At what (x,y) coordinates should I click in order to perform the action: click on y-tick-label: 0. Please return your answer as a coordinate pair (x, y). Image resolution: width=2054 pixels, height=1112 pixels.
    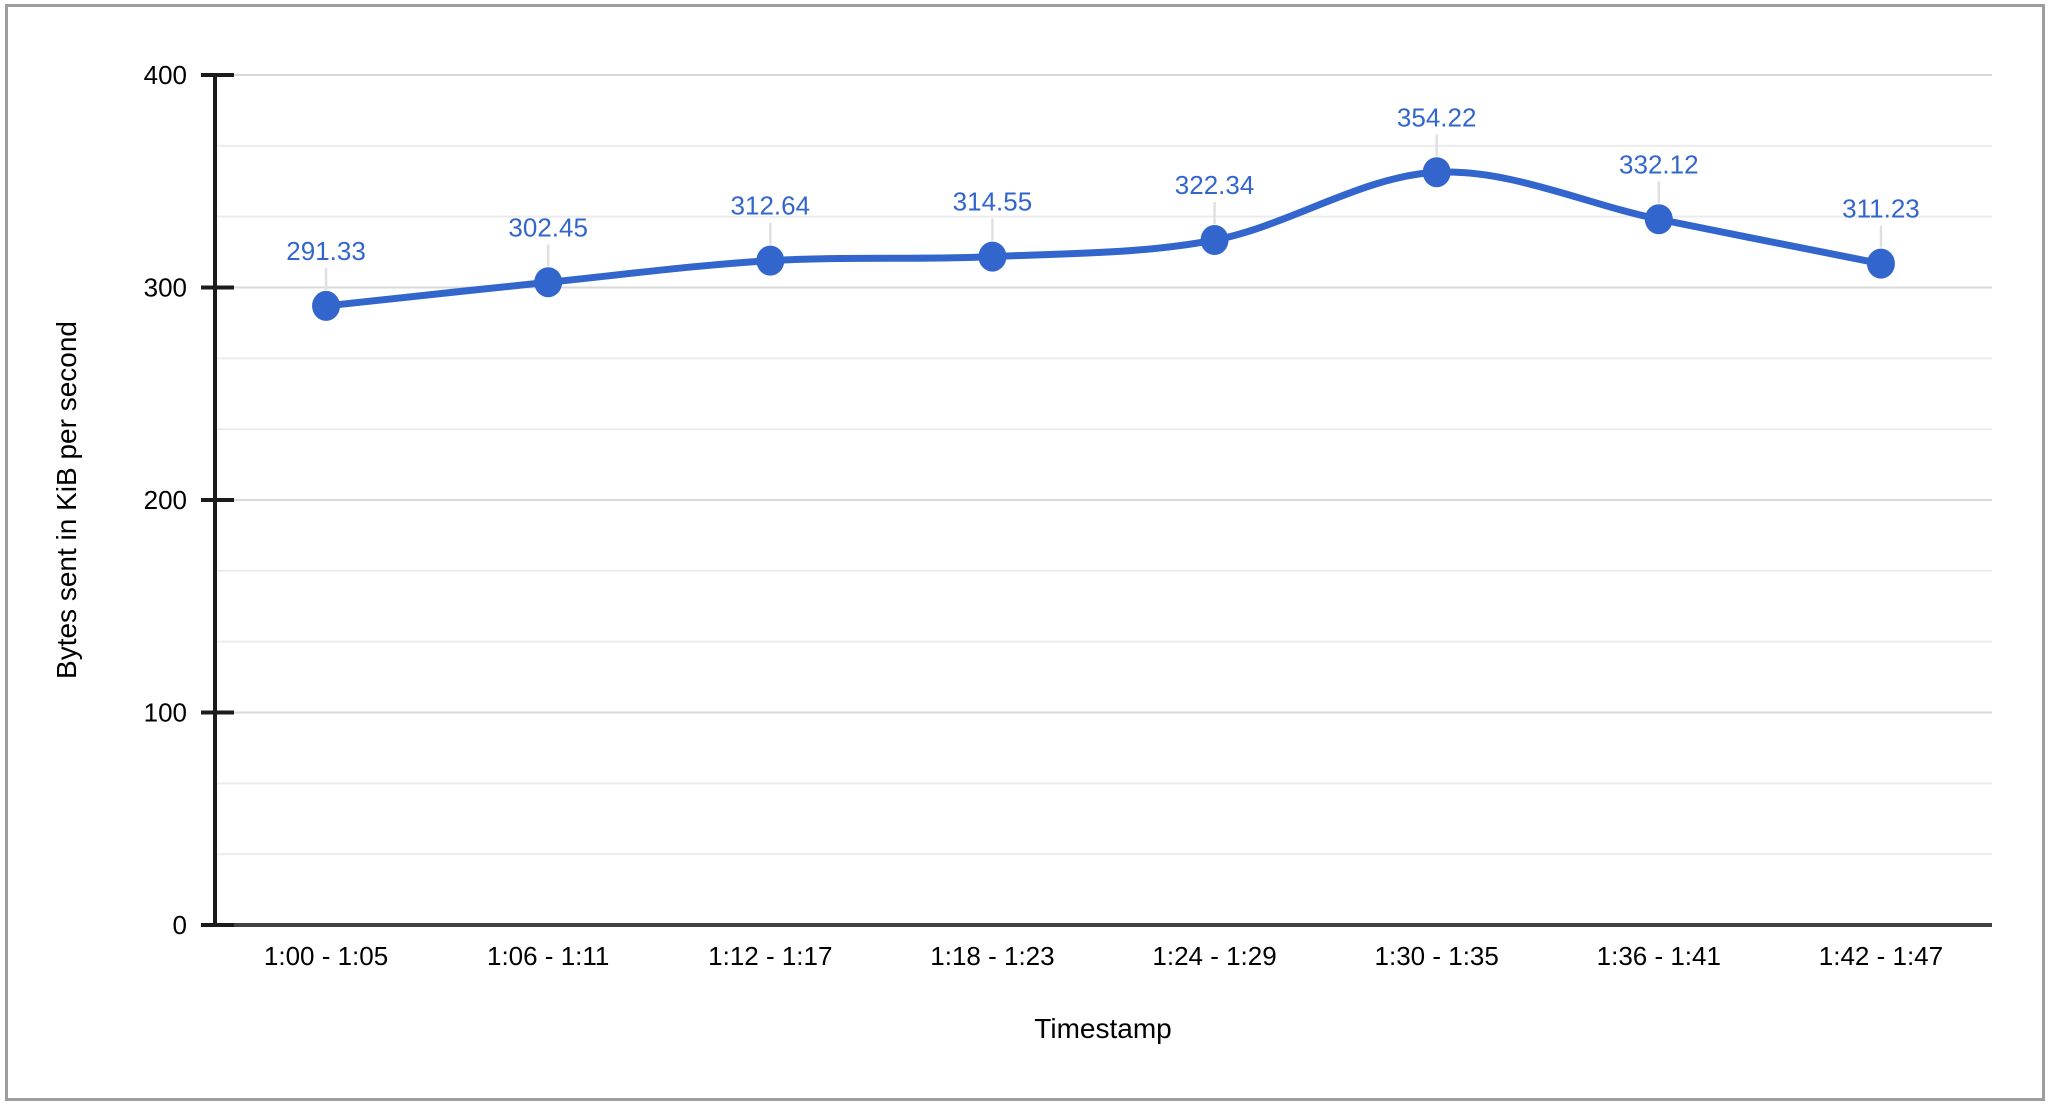
    Looking at the image, I should click on (180, 925).